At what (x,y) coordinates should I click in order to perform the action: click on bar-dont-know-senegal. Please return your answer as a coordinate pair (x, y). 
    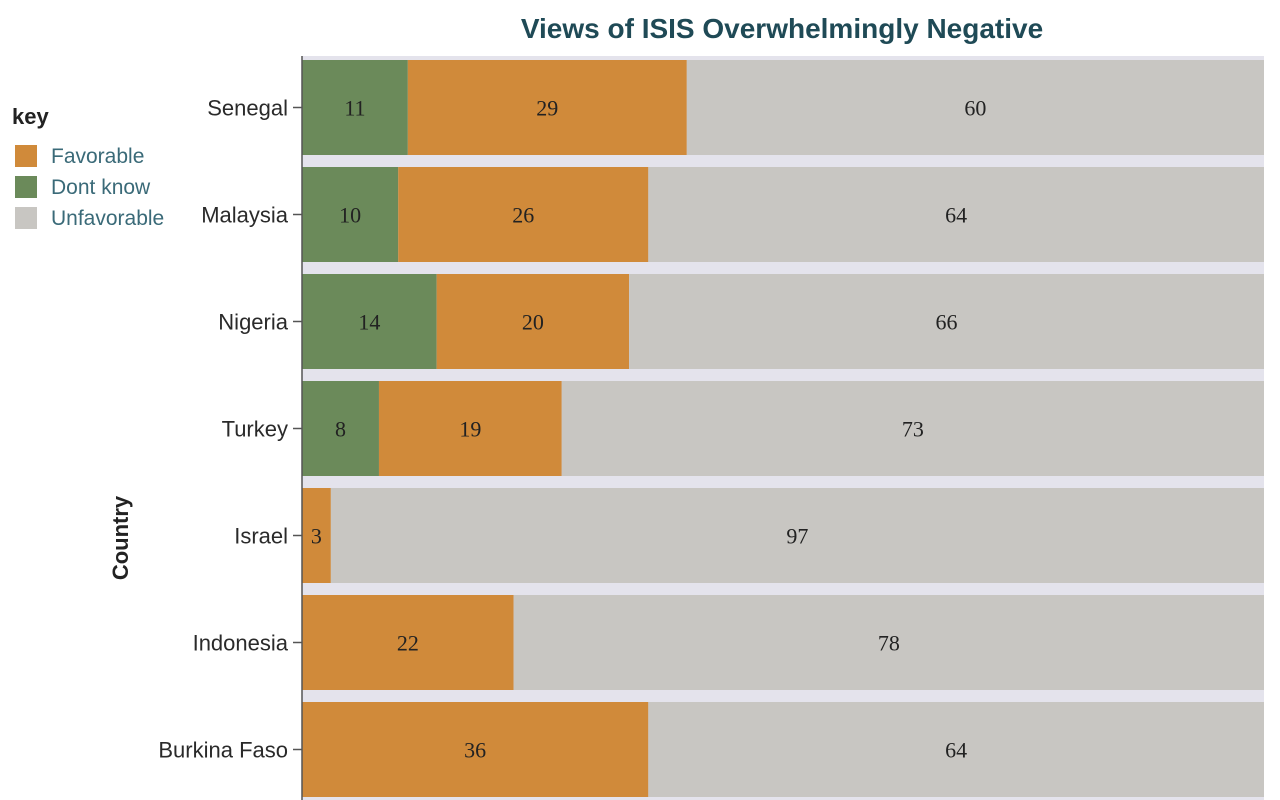
    Looking at the image, I should click on (355, 107).